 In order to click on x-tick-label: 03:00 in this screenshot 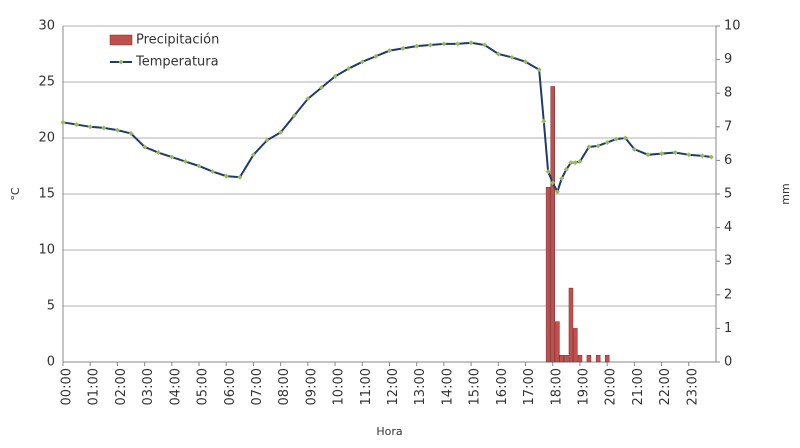, I will do `click(148, 386)`.